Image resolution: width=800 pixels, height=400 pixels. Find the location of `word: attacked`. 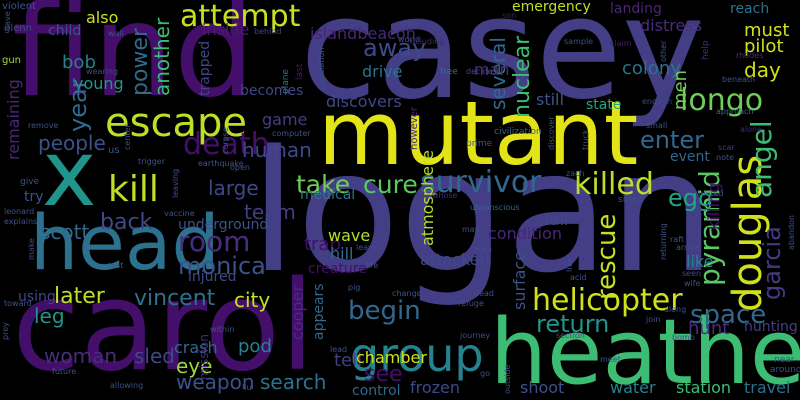

word: attacked is located at coordinates (455, 259).